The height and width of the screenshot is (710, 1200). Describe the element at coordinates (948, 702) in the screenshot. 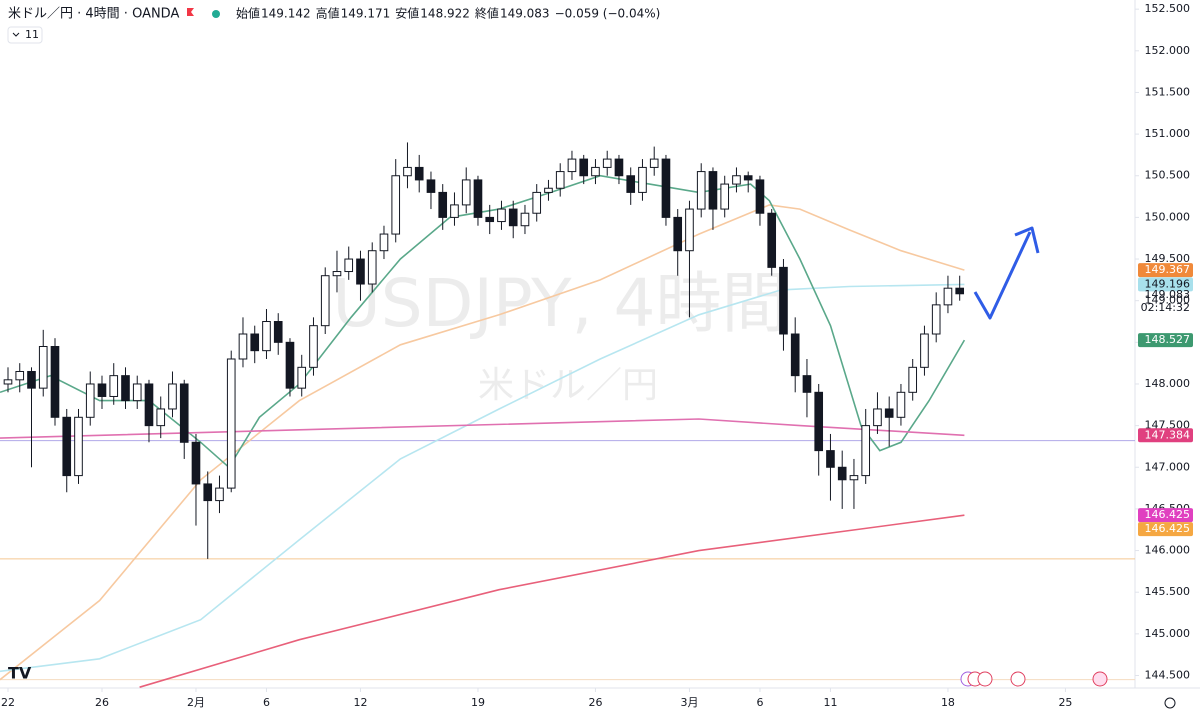

I see `x-tick-label: 18` at that location.